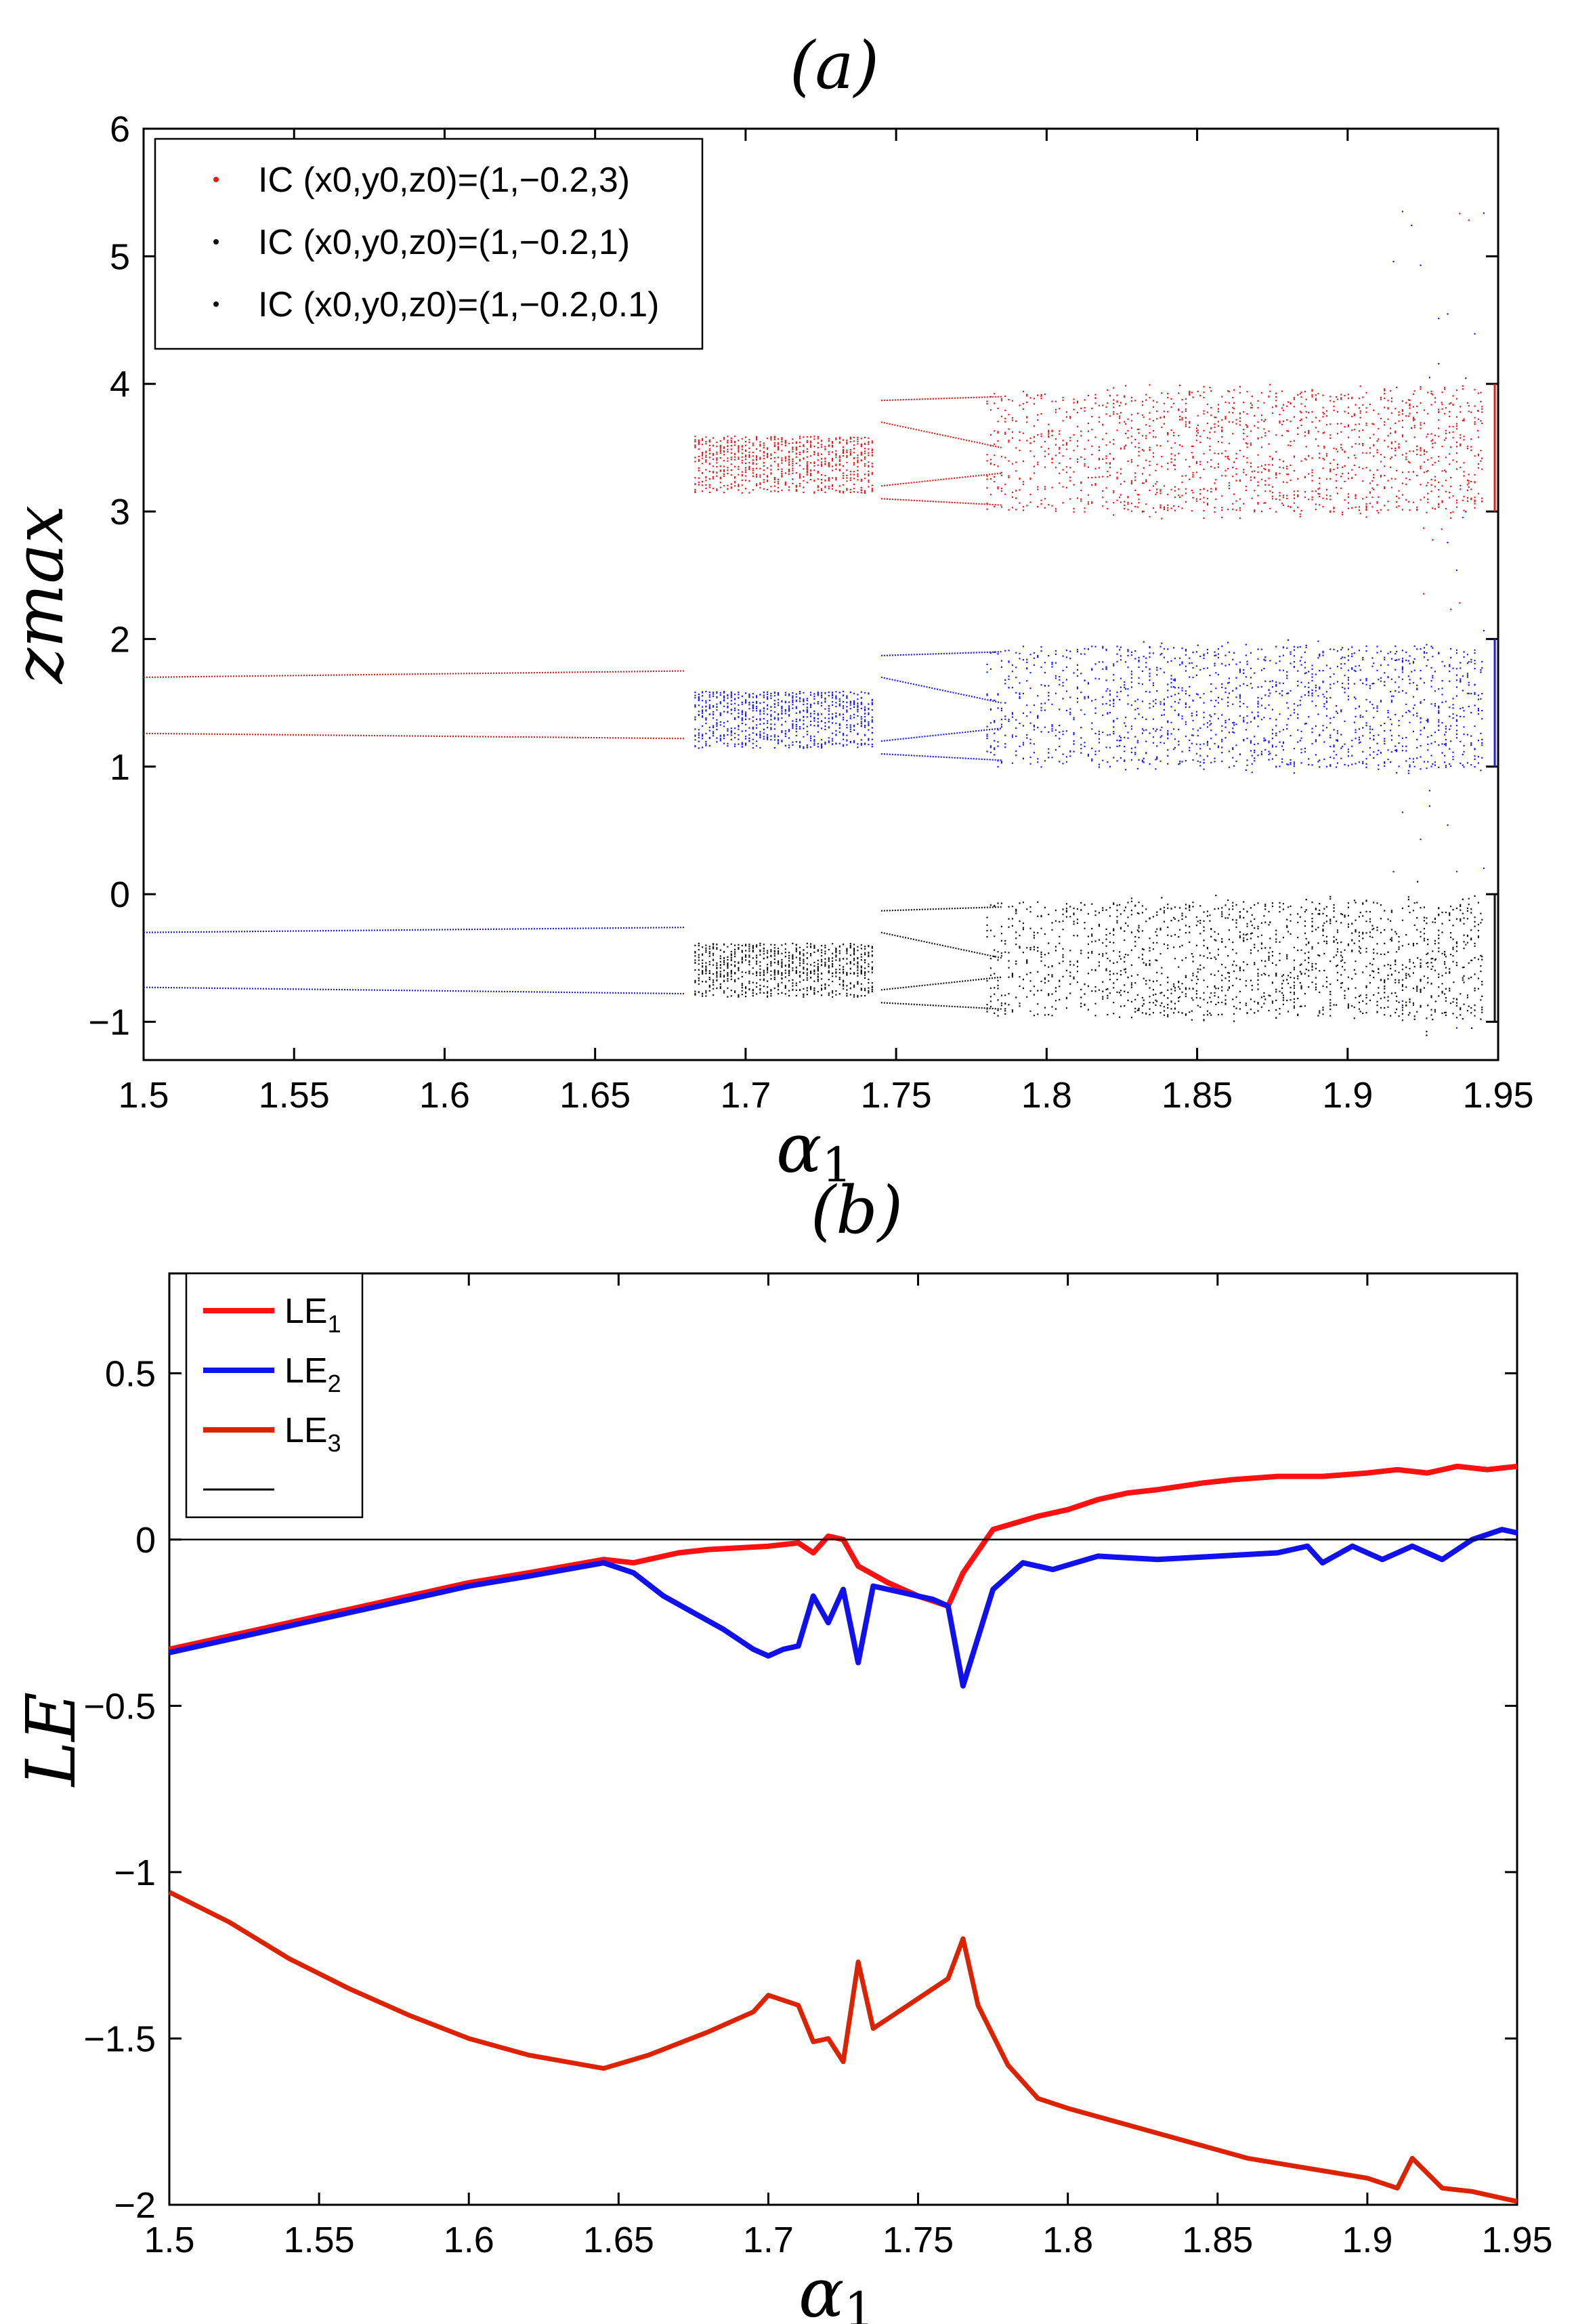  What do you see at coordinates (444, 180) in the screenshot?
I see `legend-label: IC (x0,y0,z0)=(1,−0.2,3)` at bounding box center [444, 180].